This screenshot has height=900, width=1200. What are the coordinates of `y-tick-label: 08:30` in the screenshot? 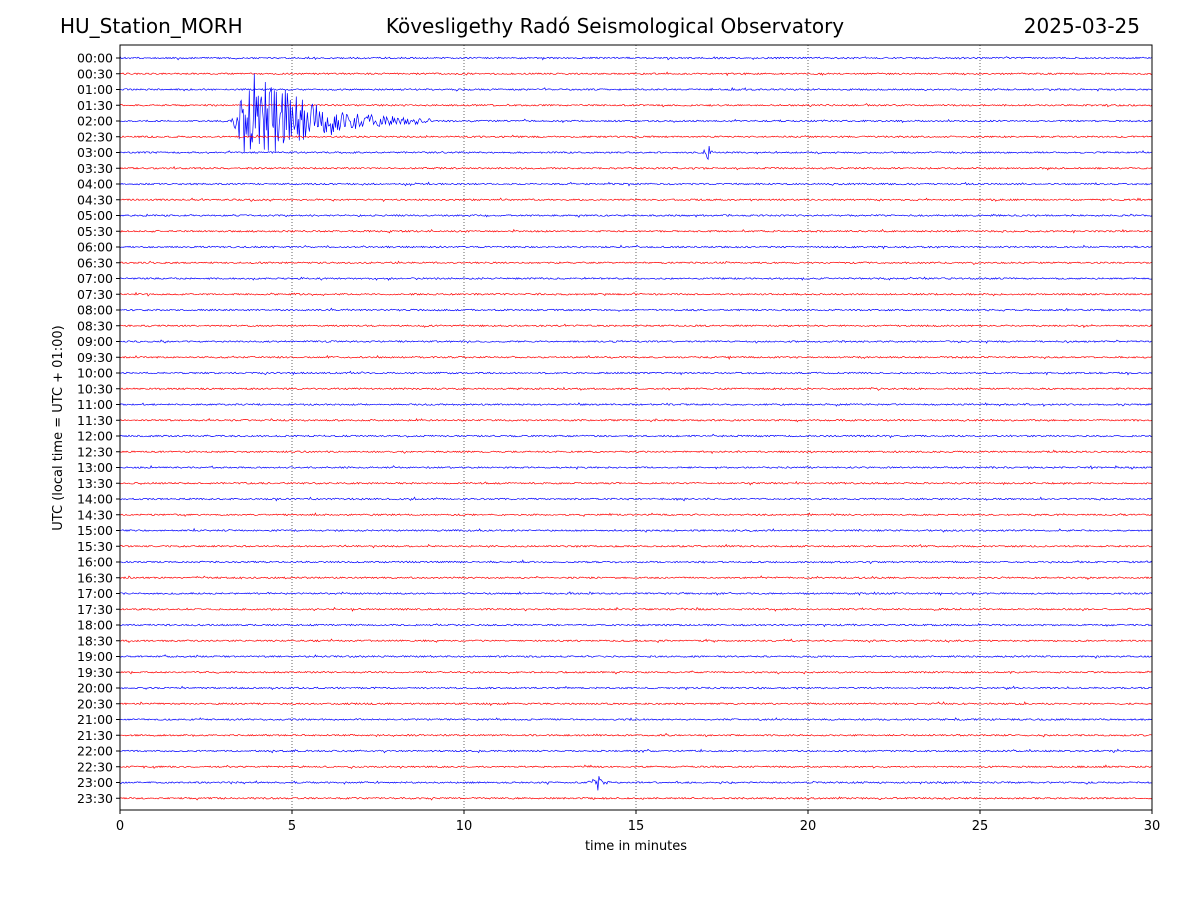 It's located at (95, 325).